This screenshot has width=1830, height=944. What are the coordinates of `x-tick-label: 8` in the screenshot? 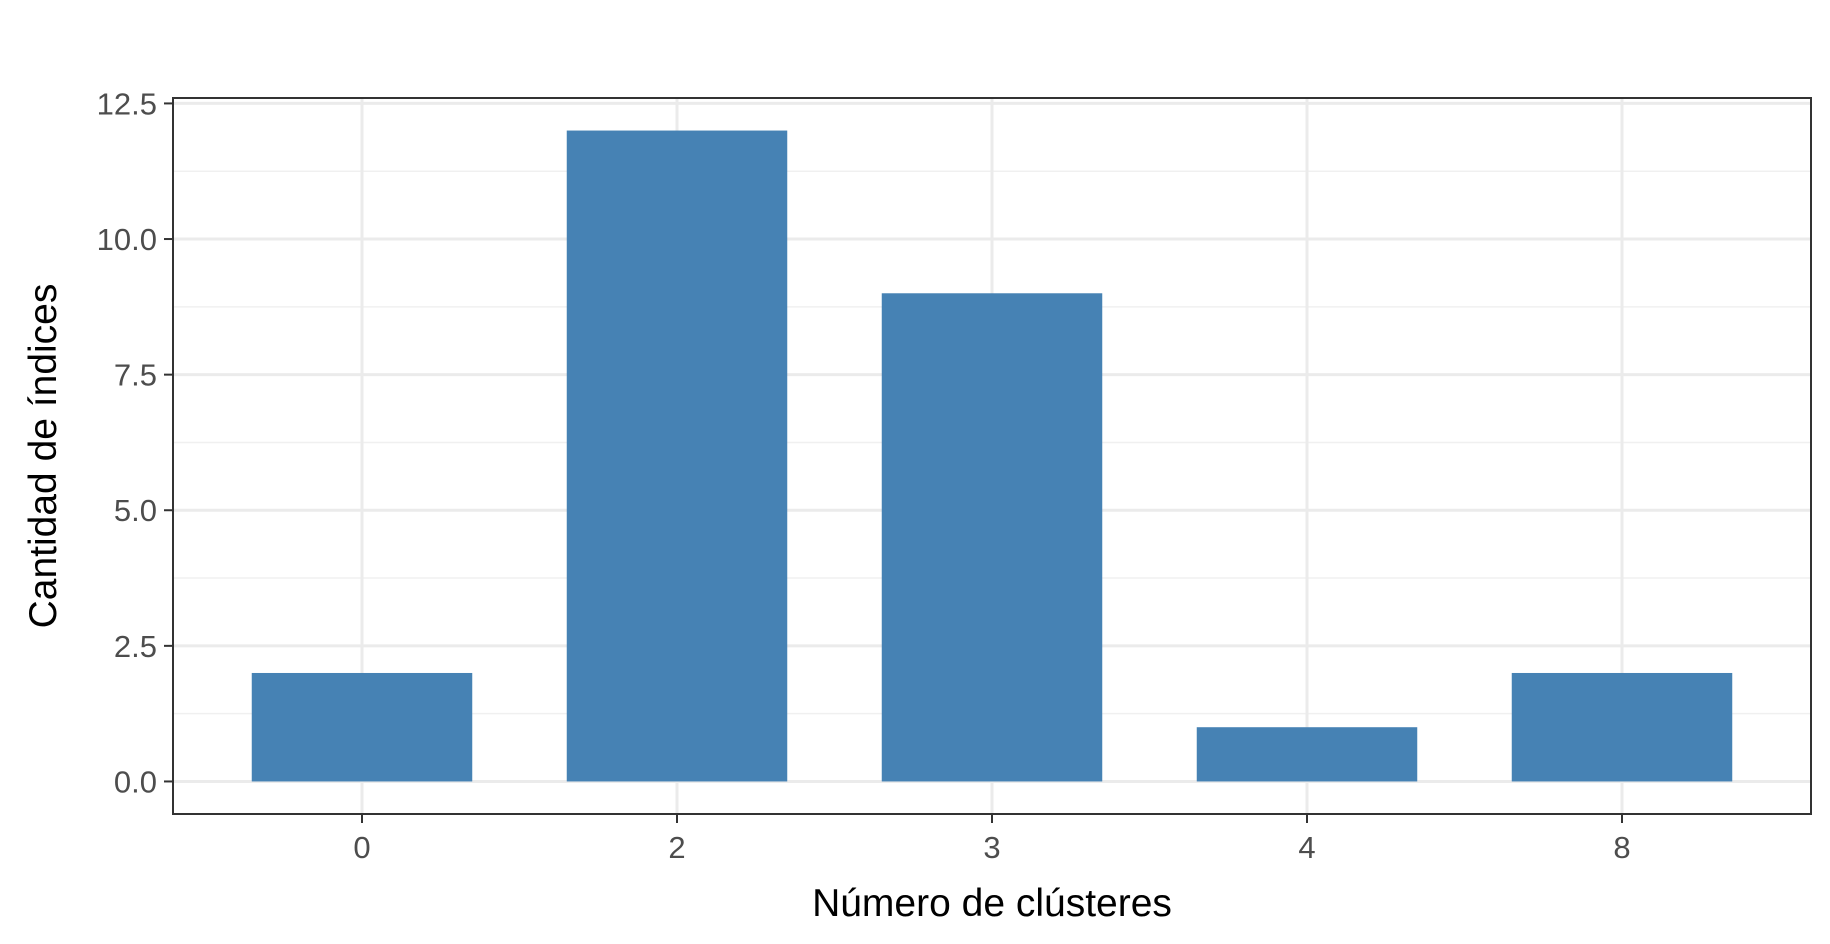 It's located at (1621, 847).